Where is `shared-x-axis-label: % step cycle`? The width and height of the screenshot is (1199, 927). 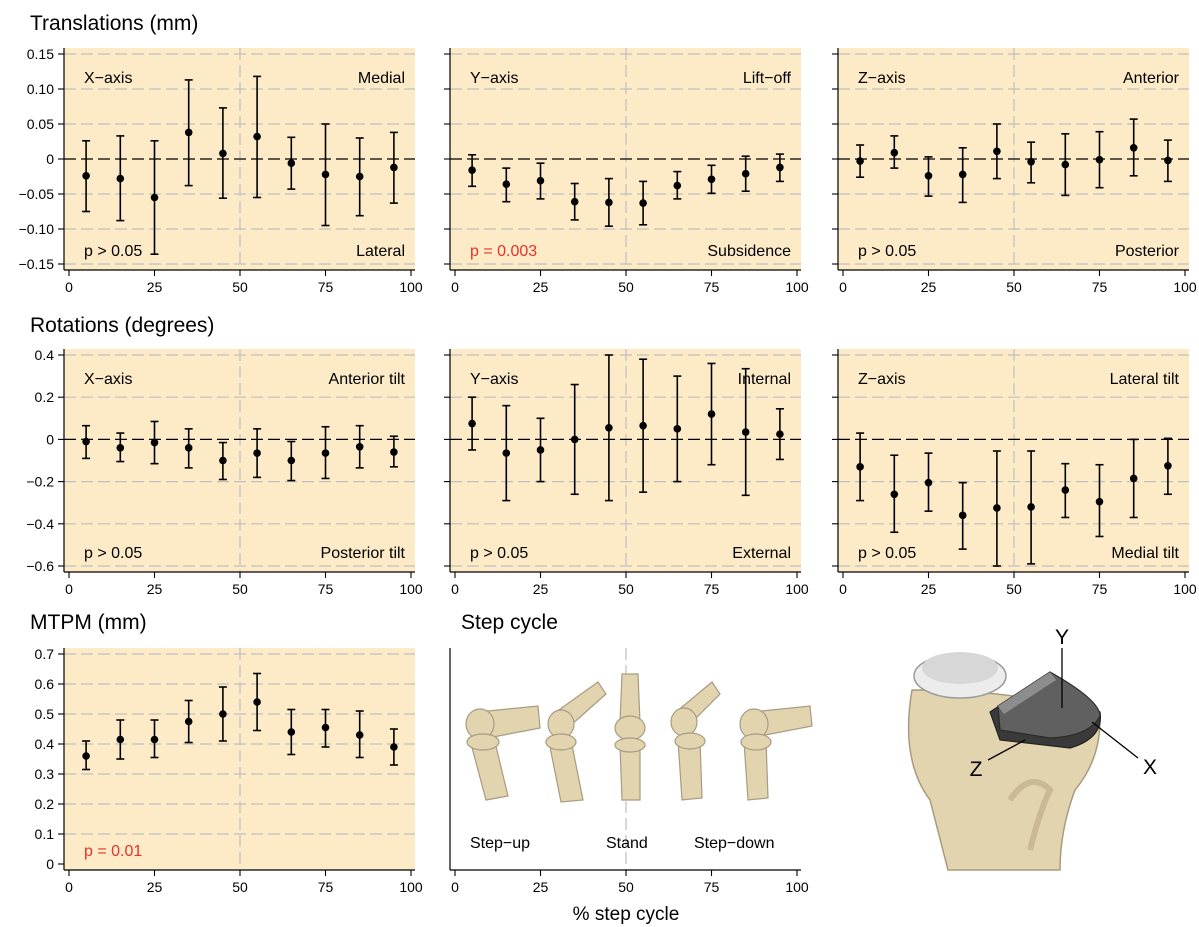 shared-x-axis-label: % step cycle is located at coordinates (626, 914).